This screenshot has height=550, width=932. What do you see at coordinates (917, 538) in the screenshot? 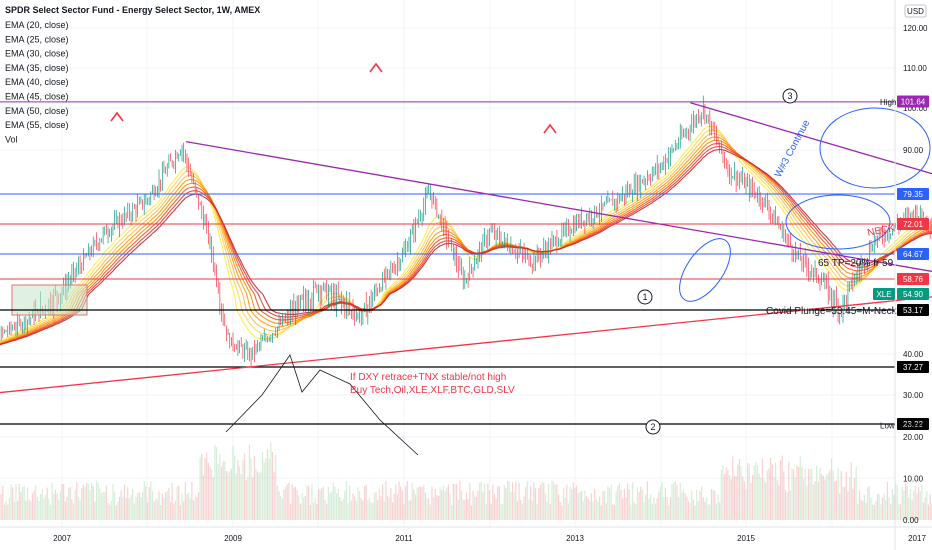
I see `time-tick: 2017` at bounding box center [917, 538].